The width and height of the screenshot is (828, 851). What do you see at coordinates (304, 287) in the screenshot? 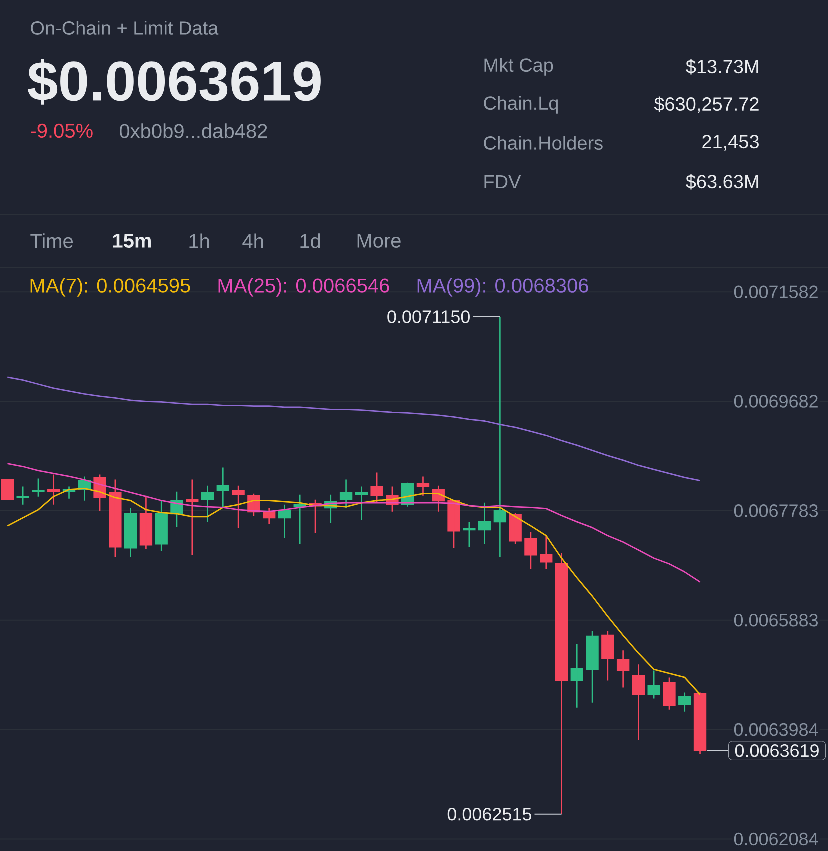
I see `text: MA(25): 0.0066546` at bounding box center [304, 287].